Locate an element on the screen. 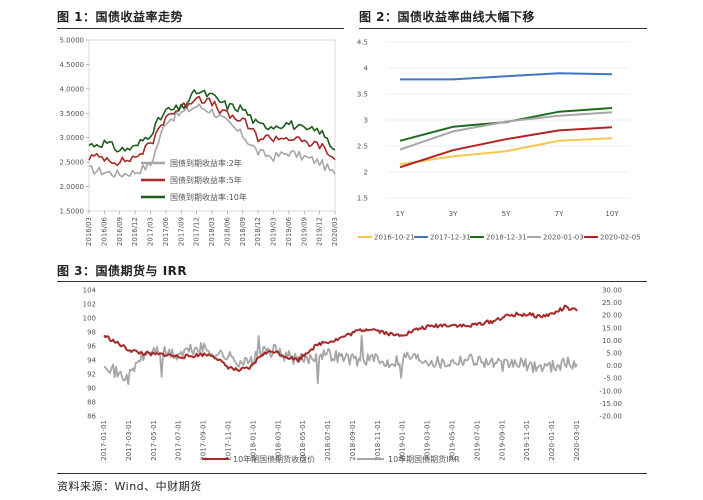  right-y-tick-label: 10.00 is located at coordinates (612, 341).